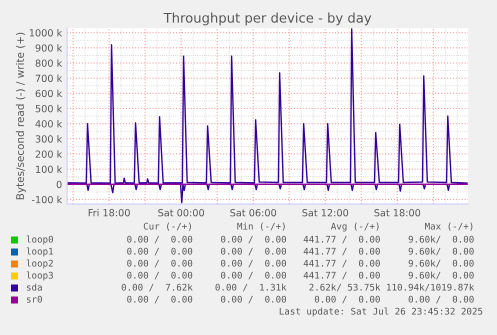  I want to click on legend-label: sda, so click(34, 287).